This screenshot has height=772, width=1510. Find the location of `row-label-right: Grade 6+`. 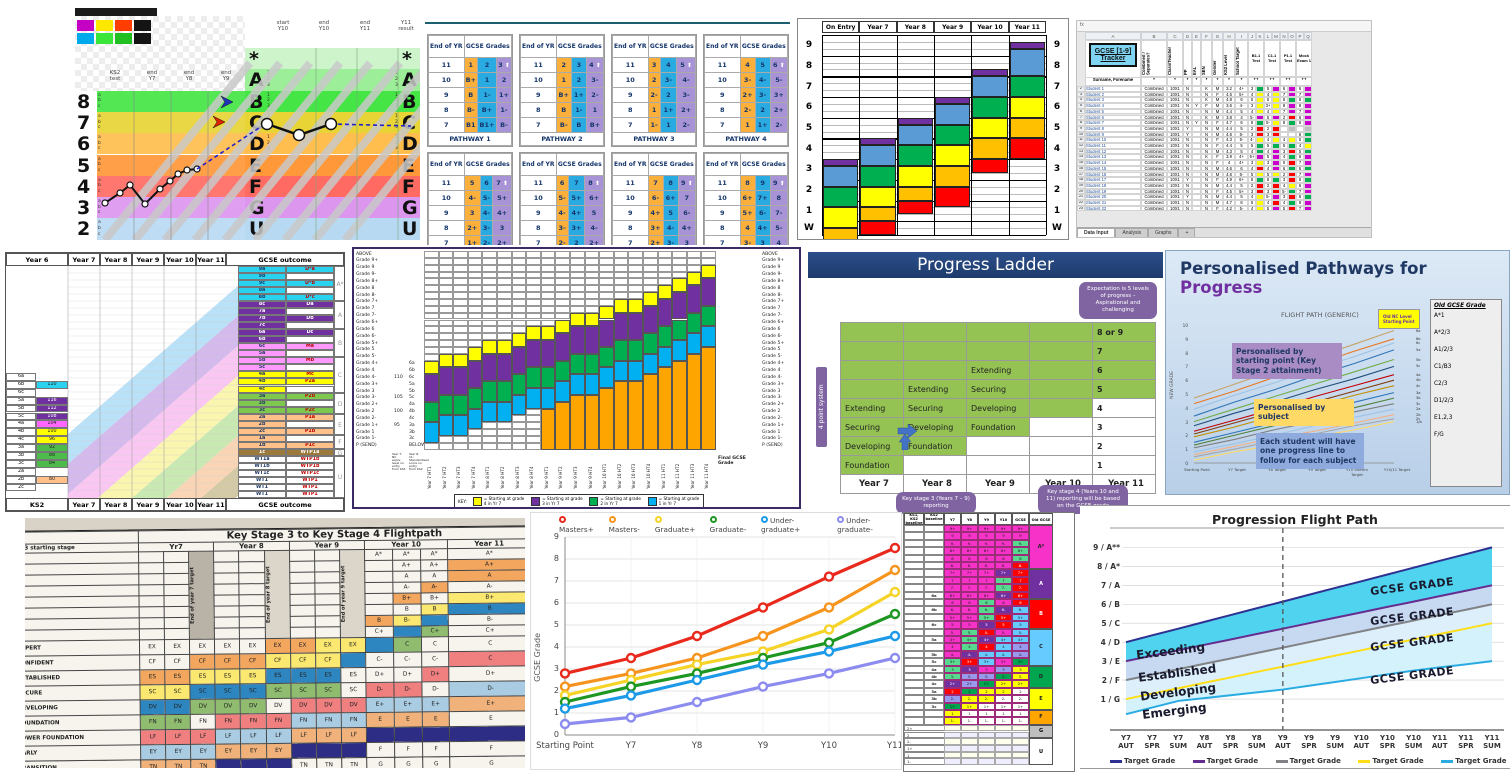

row-label-right: Grade 6+ is located at coordinates (773, 322).